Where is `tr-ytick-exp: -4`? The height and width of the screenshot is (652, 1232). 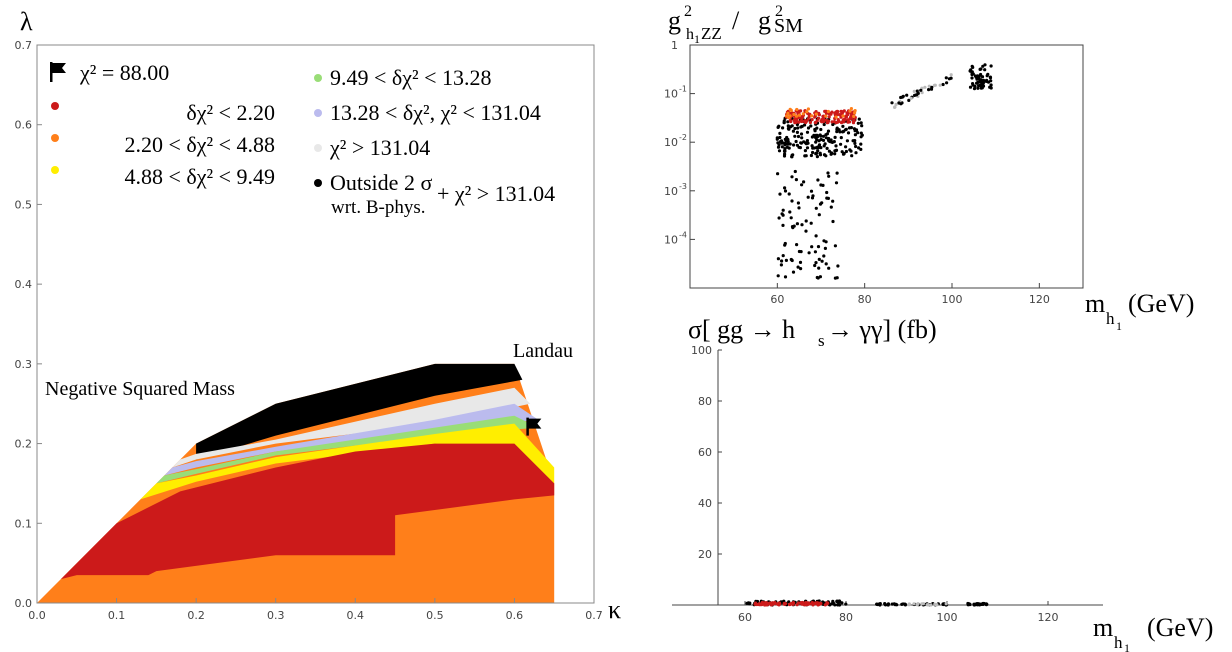 tr-ytick-exp: -4 is located at coordinates (683, 234).